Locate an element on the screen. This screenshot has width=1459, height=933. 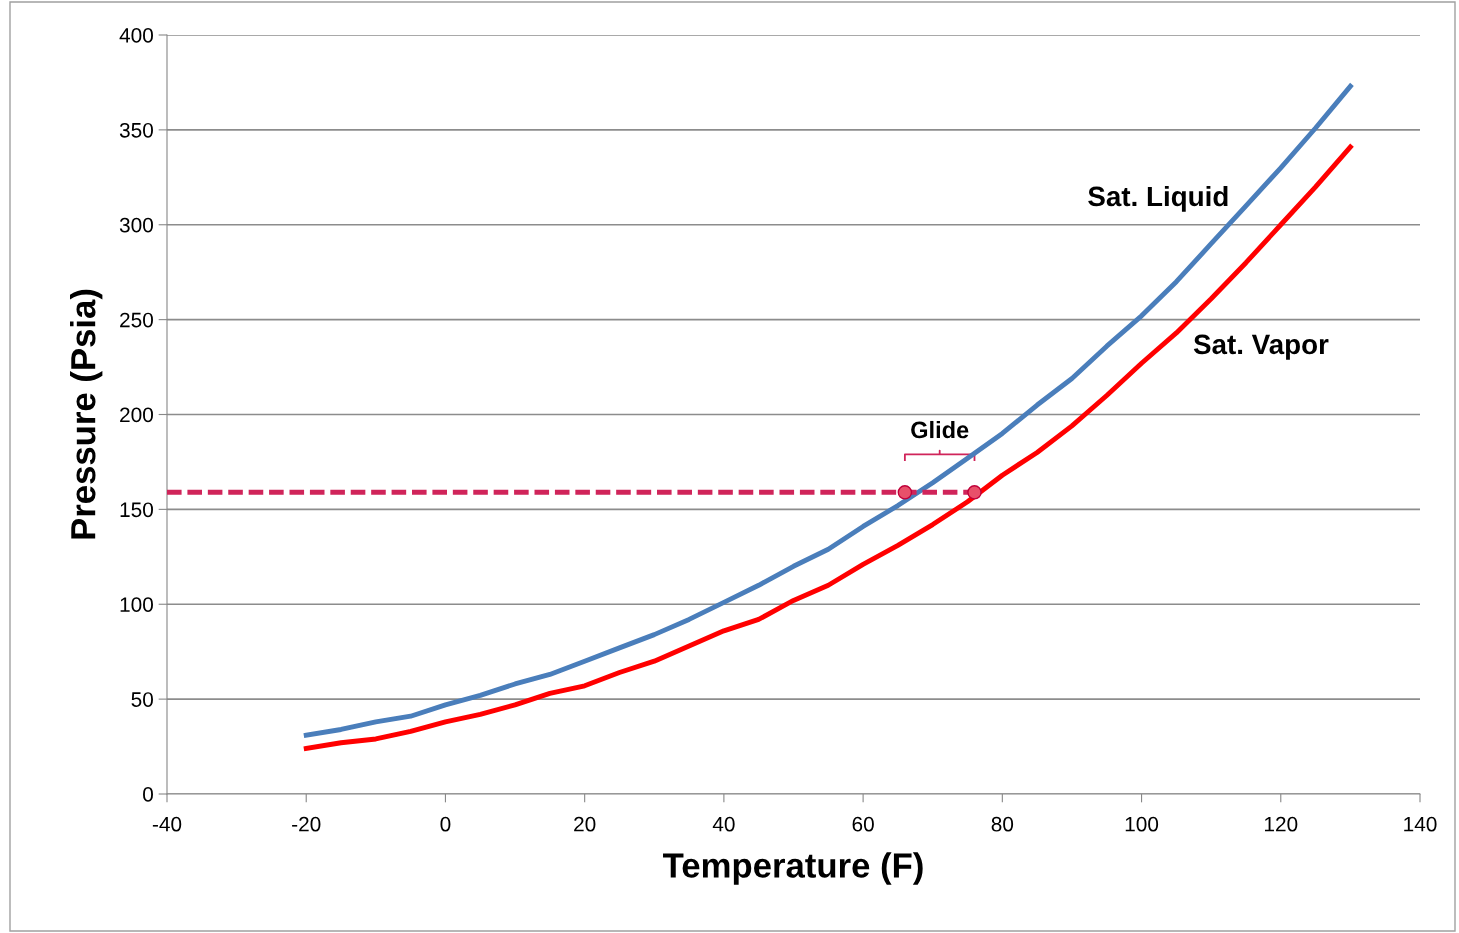
x-tick-label: -20 is located at coordinates (306, 824).